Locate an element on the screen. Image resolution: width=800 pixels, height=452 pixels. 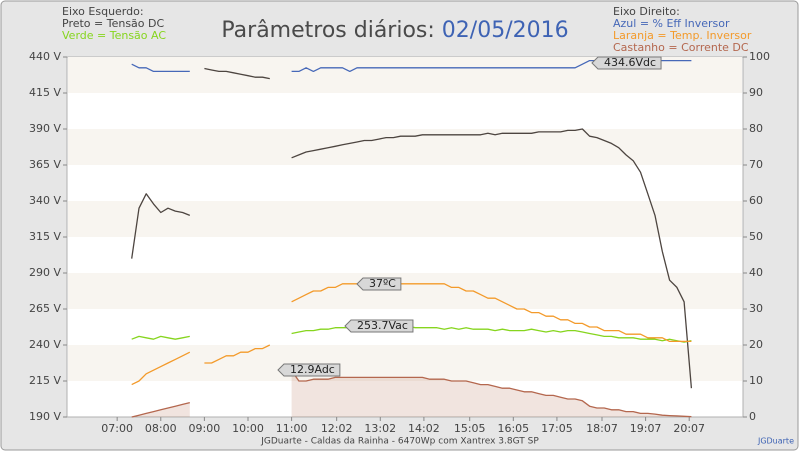
x-tick-label: 09:00 is located at coordinates (205, 428).